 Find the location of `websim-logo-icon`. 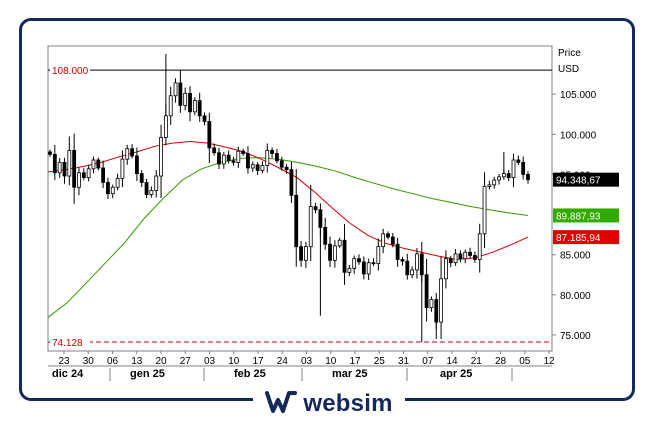

websim-logo-icon is located at coordinates (281, 404).